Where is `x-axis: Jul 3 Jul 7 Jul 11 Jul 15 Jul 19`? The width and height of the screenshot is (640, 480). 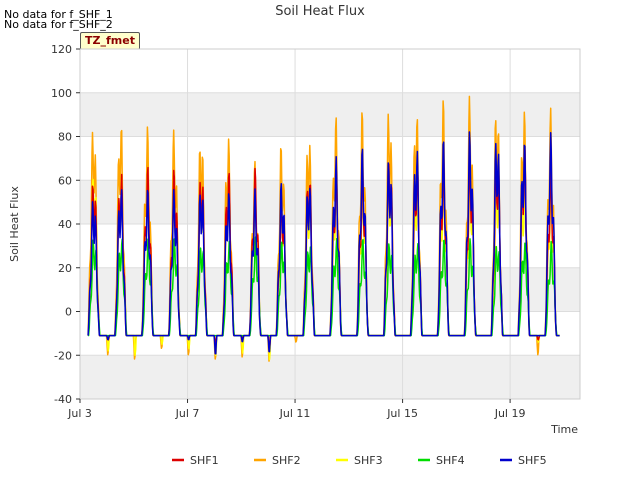 x-axis: Jul 3 Jul 7 Jul 11 Jul 15 Jul 19 is located at coordinates (296, 409).